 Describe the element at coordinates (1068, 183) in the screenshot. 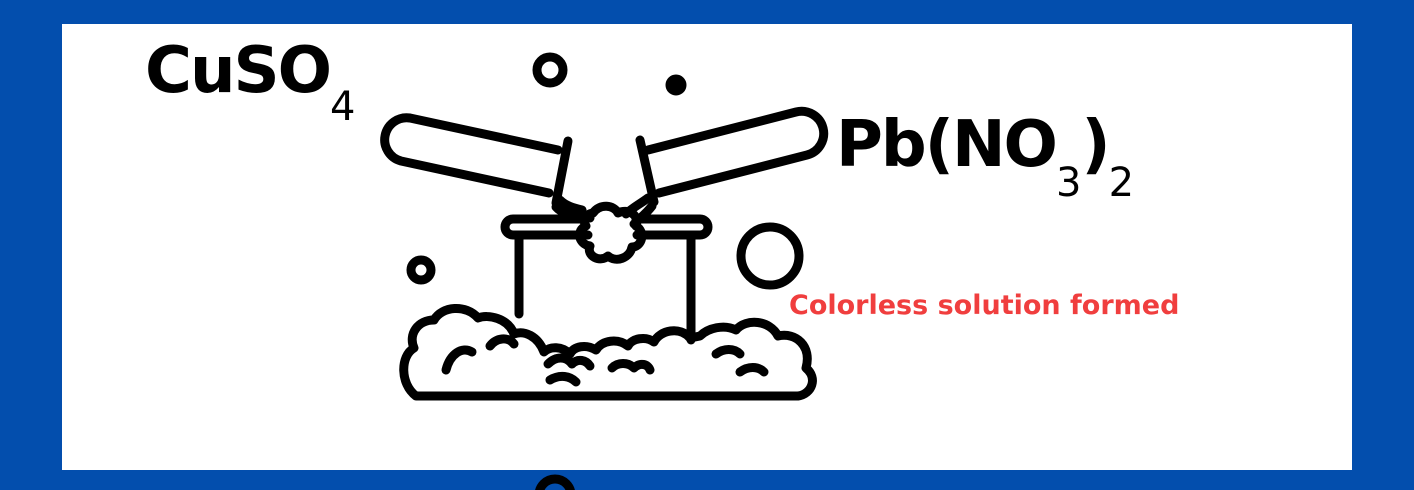

I see `formula-subscript: 3` at that location.